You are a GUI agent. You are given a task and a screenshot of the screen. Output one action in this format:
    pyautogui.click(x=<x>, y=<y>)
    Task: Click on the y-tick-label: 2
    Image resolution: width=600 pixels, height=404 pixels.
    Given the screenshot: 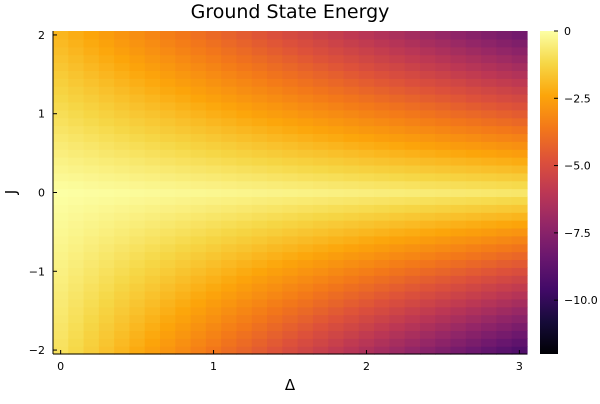 What is the action you would take?
    pyautogui.click(x=41, y=35)
    